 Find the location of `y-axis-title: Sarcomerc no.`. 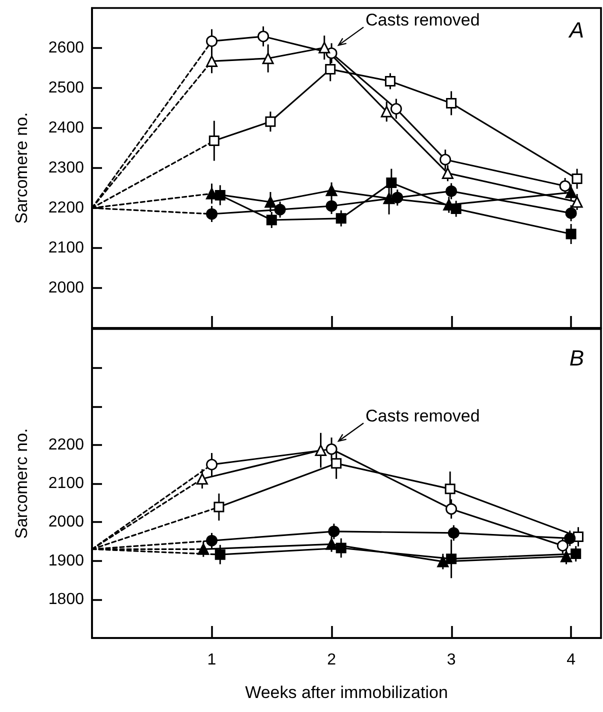

y-axis-title: Sarcomerc no. is located at coordinates (21, 483).